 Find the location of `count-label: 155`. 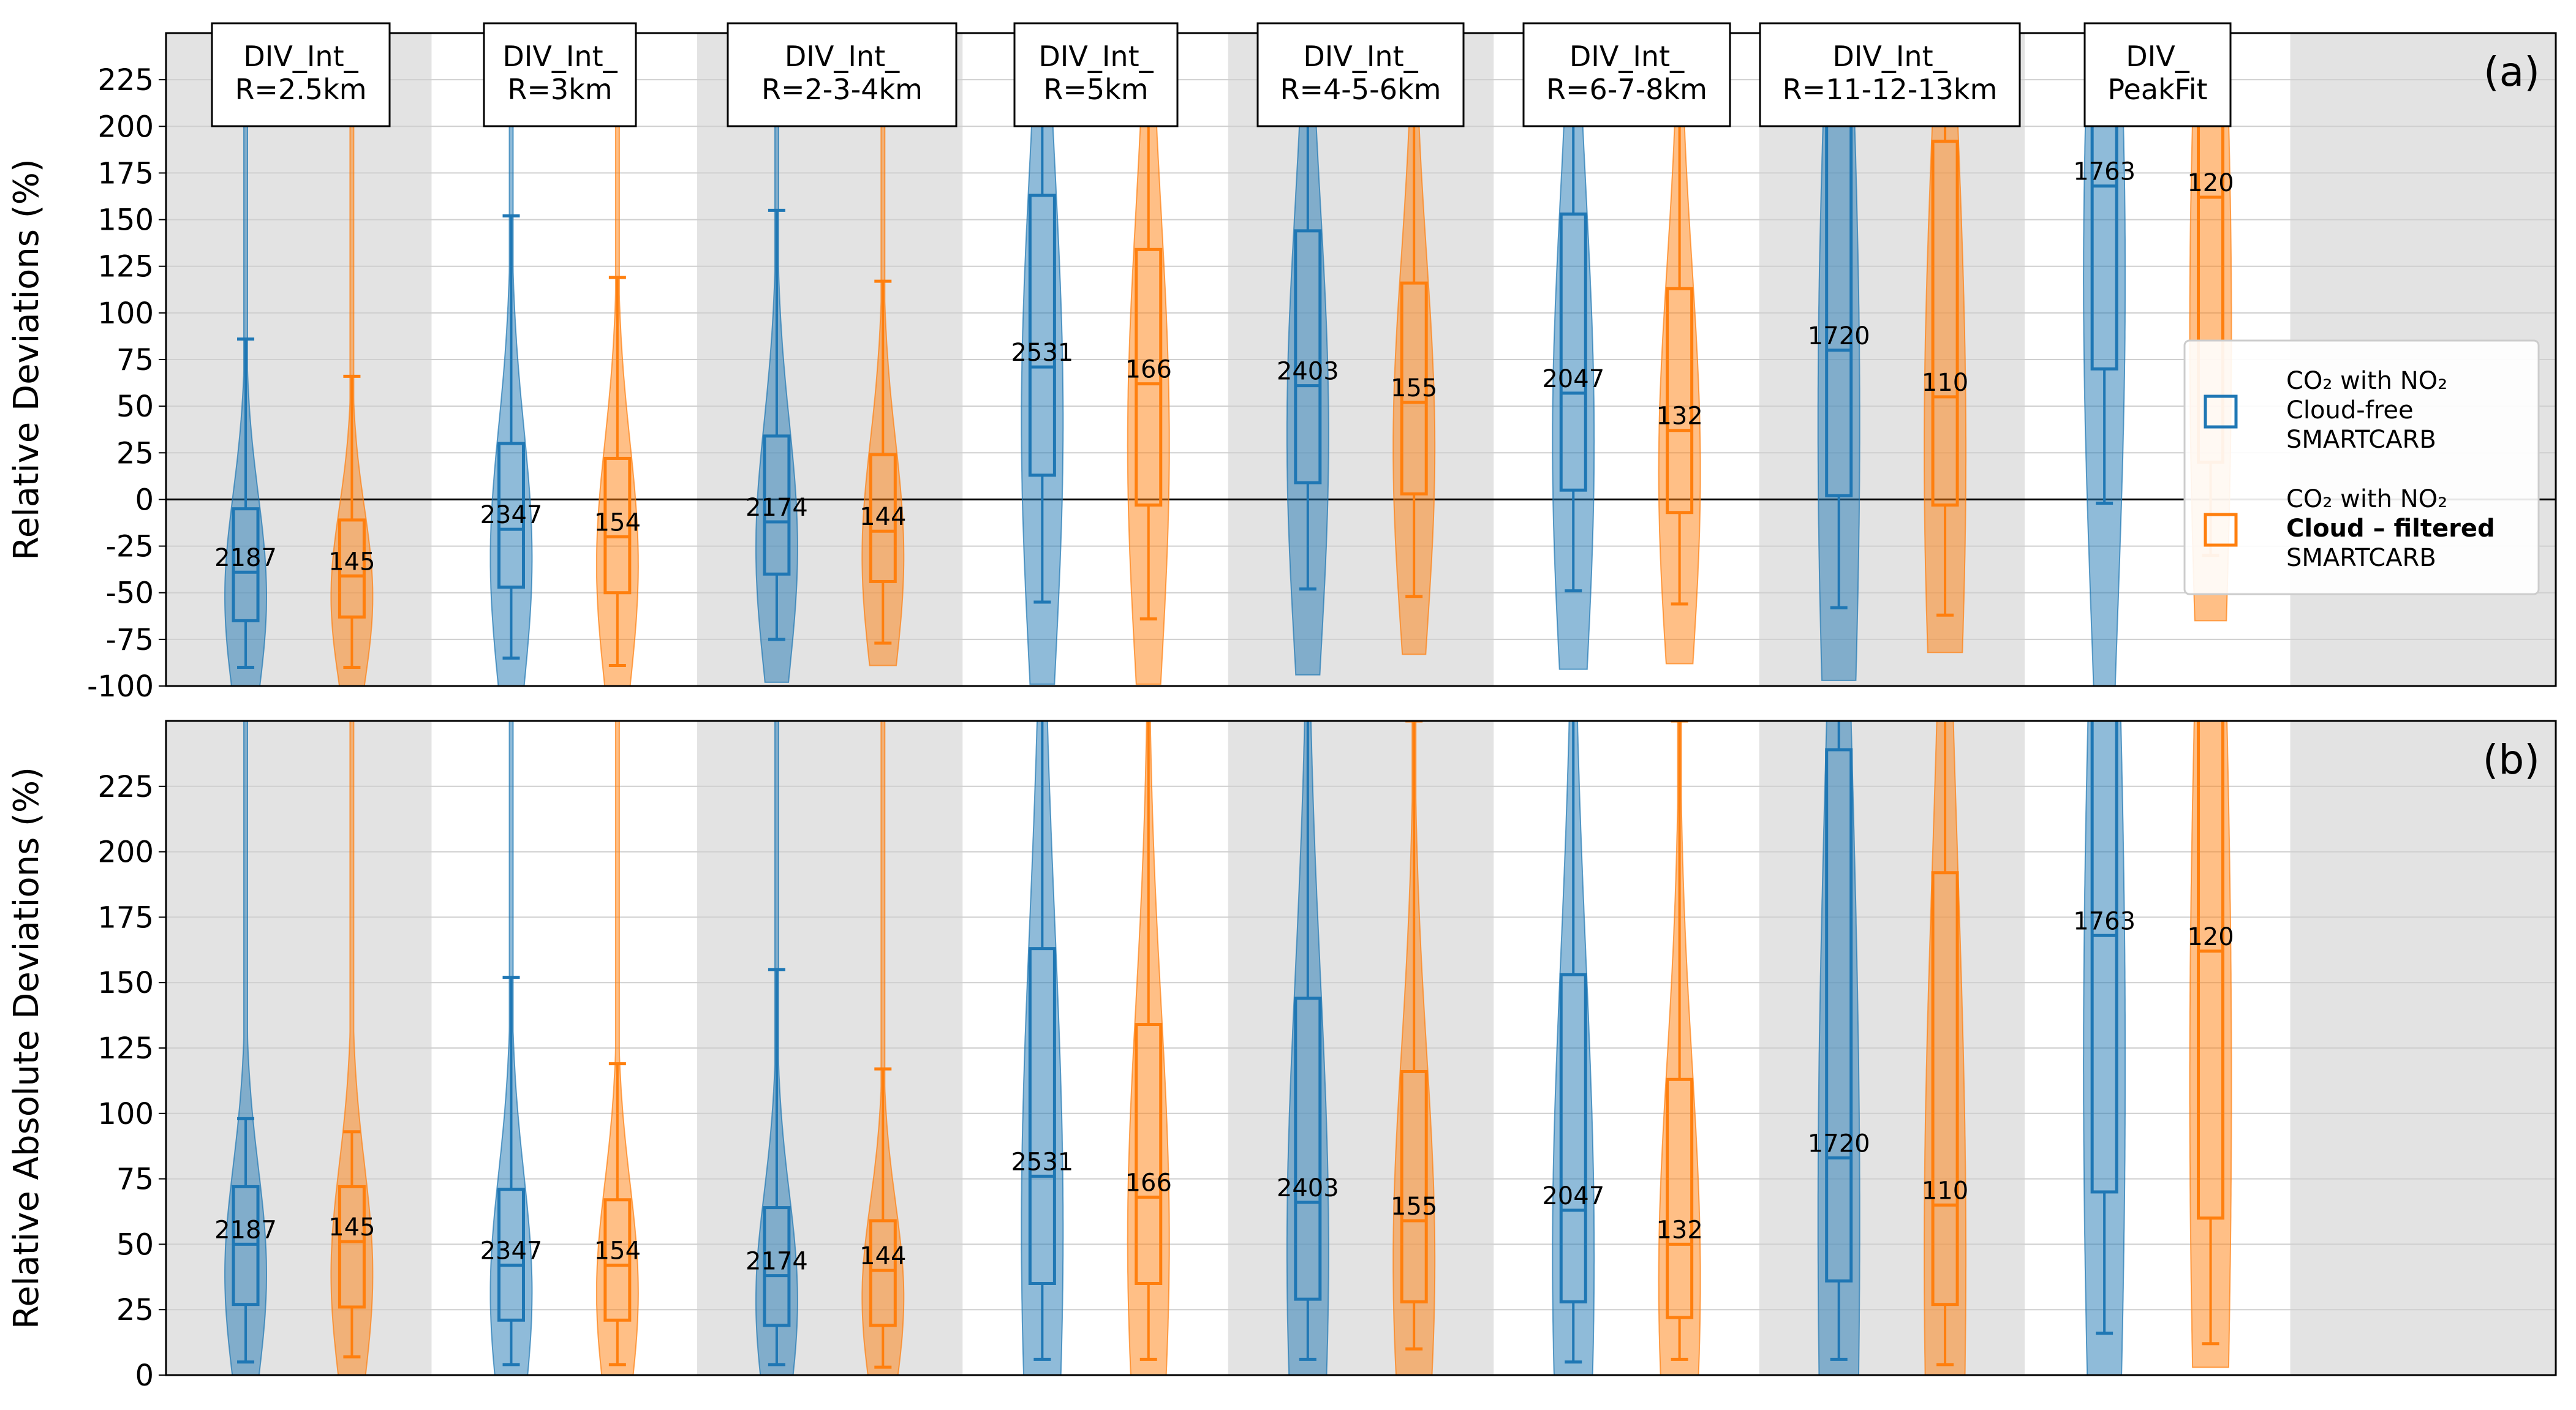

count-label: 155 is located at coordinates (1414, 1207).